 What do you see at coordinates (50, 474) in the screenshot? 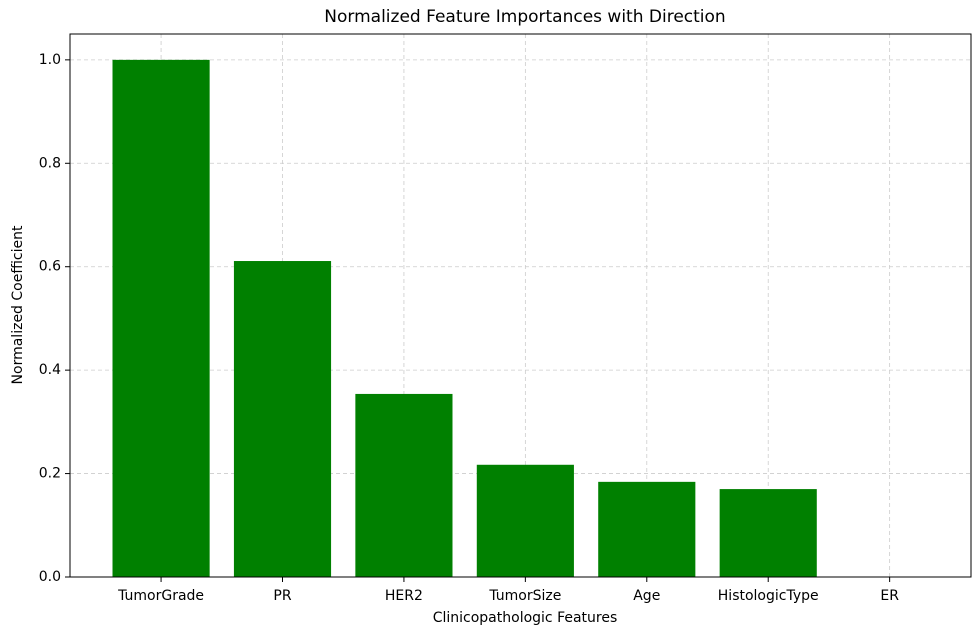
I see `y-tick-label: 0.2` at bounding box center [50, 474].